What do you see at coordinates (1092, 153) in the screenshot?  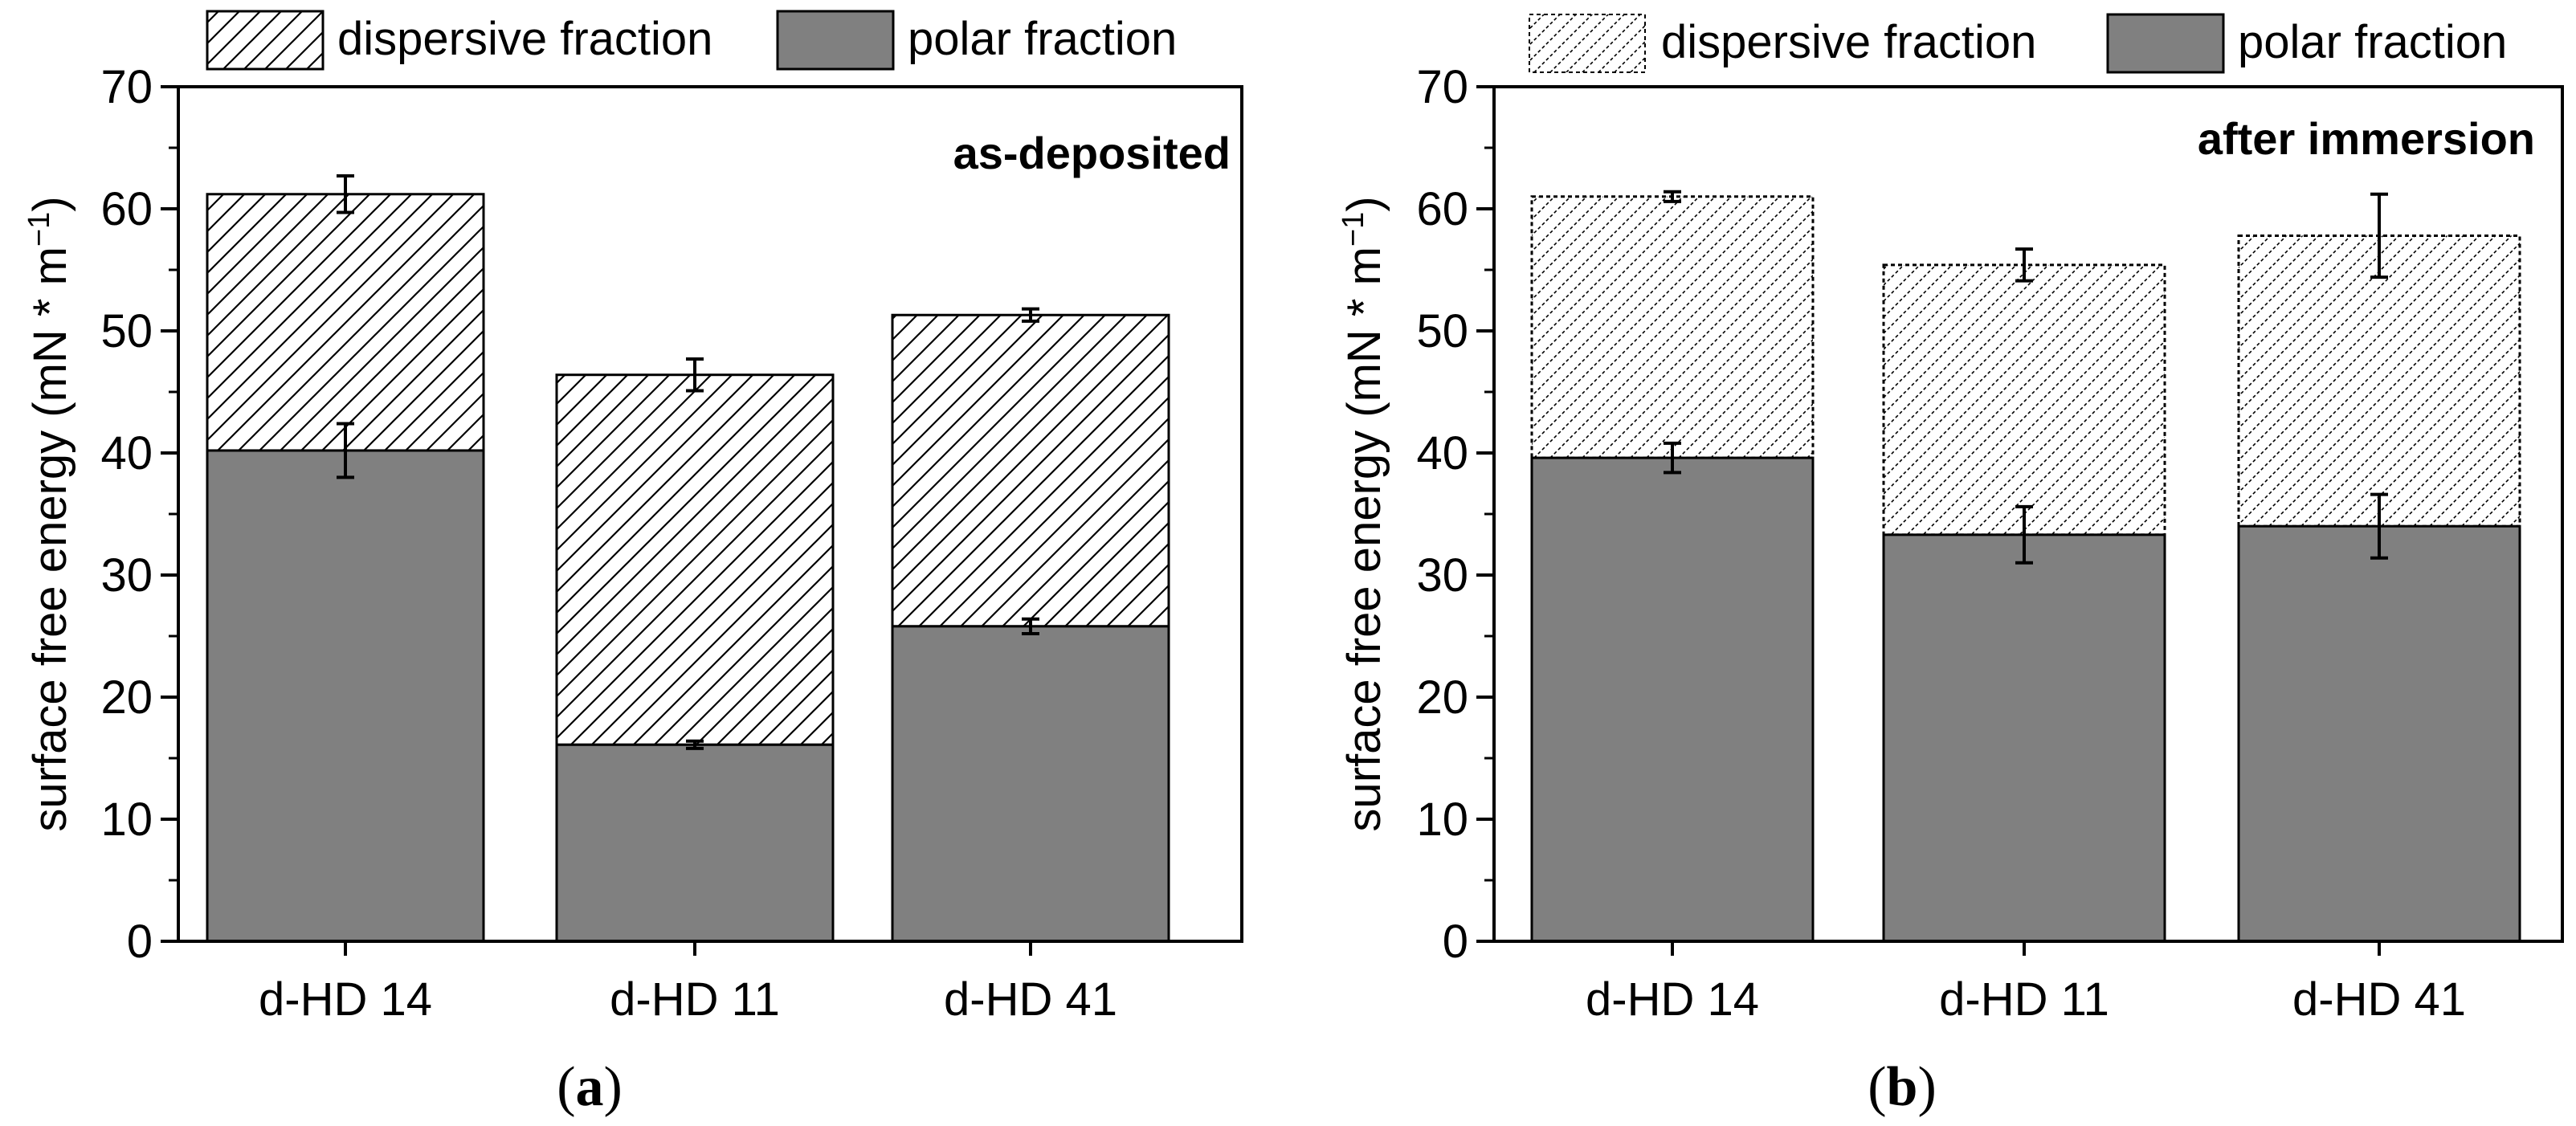 I see `panel-annotation: as-deposited` at bounding box center [1092, 153].